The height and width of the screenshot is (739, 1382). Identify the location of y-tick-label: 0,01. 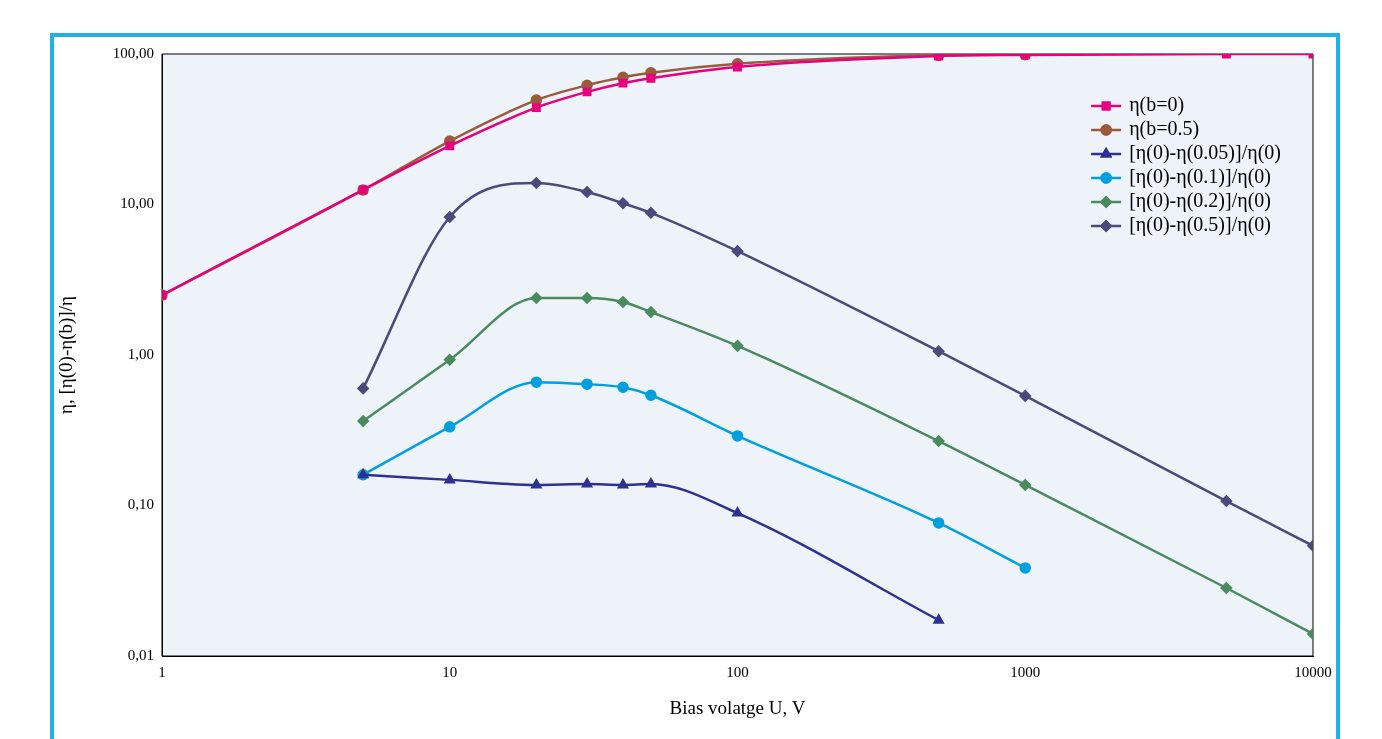
(140, 654).